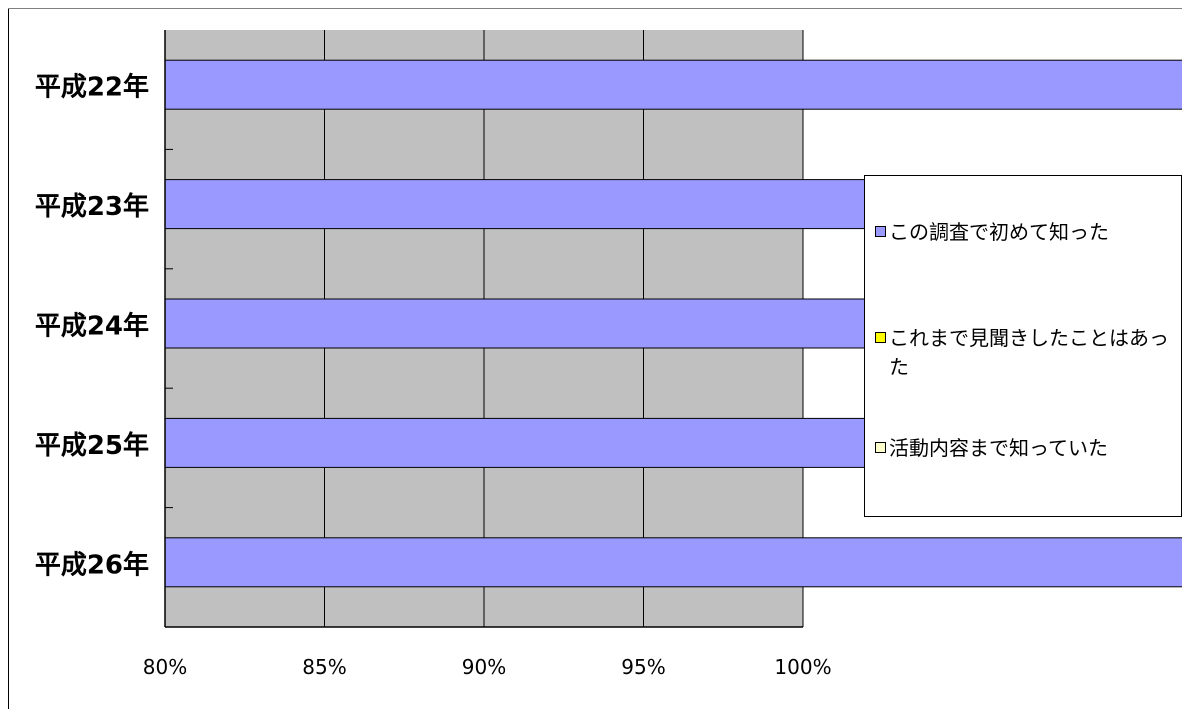 The height and width of the screenshot is (709, 1182). Describe the element at coordinates (999, 232) in the screenshot. I see `legend-label: この調査で初めて知った` at that location.